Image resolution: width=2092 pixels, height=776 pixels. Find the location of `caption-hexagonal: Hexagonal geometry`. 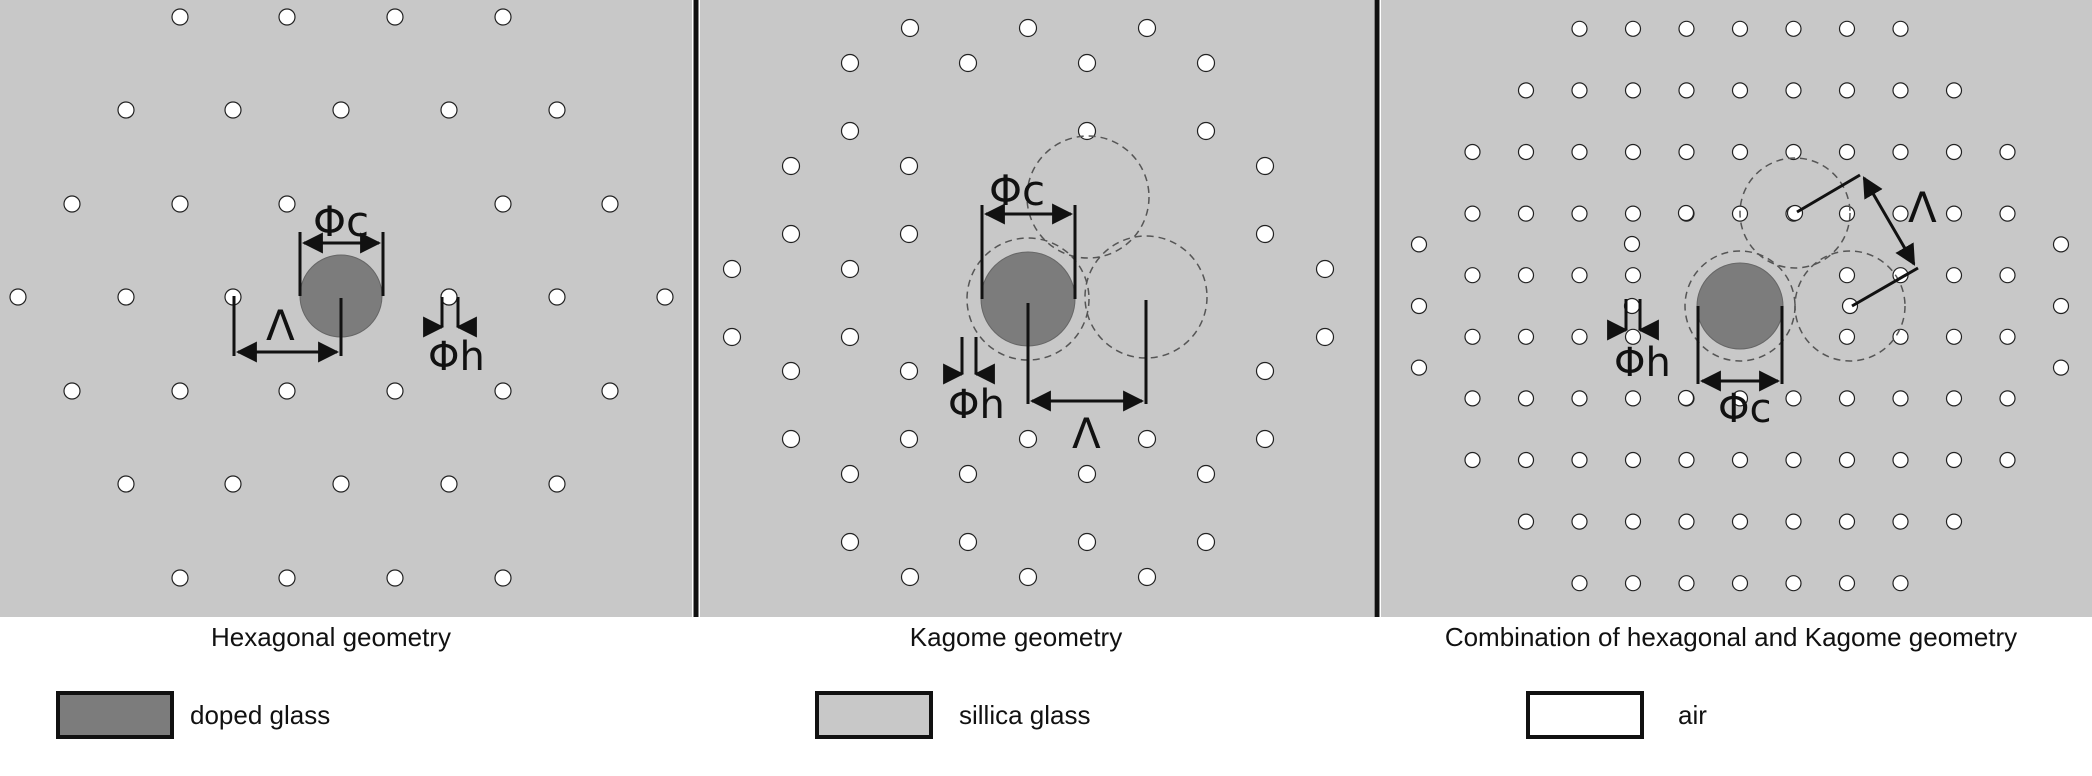

caption-hexagonal: Hexagonal geometry is located at coordinates (331, 637).